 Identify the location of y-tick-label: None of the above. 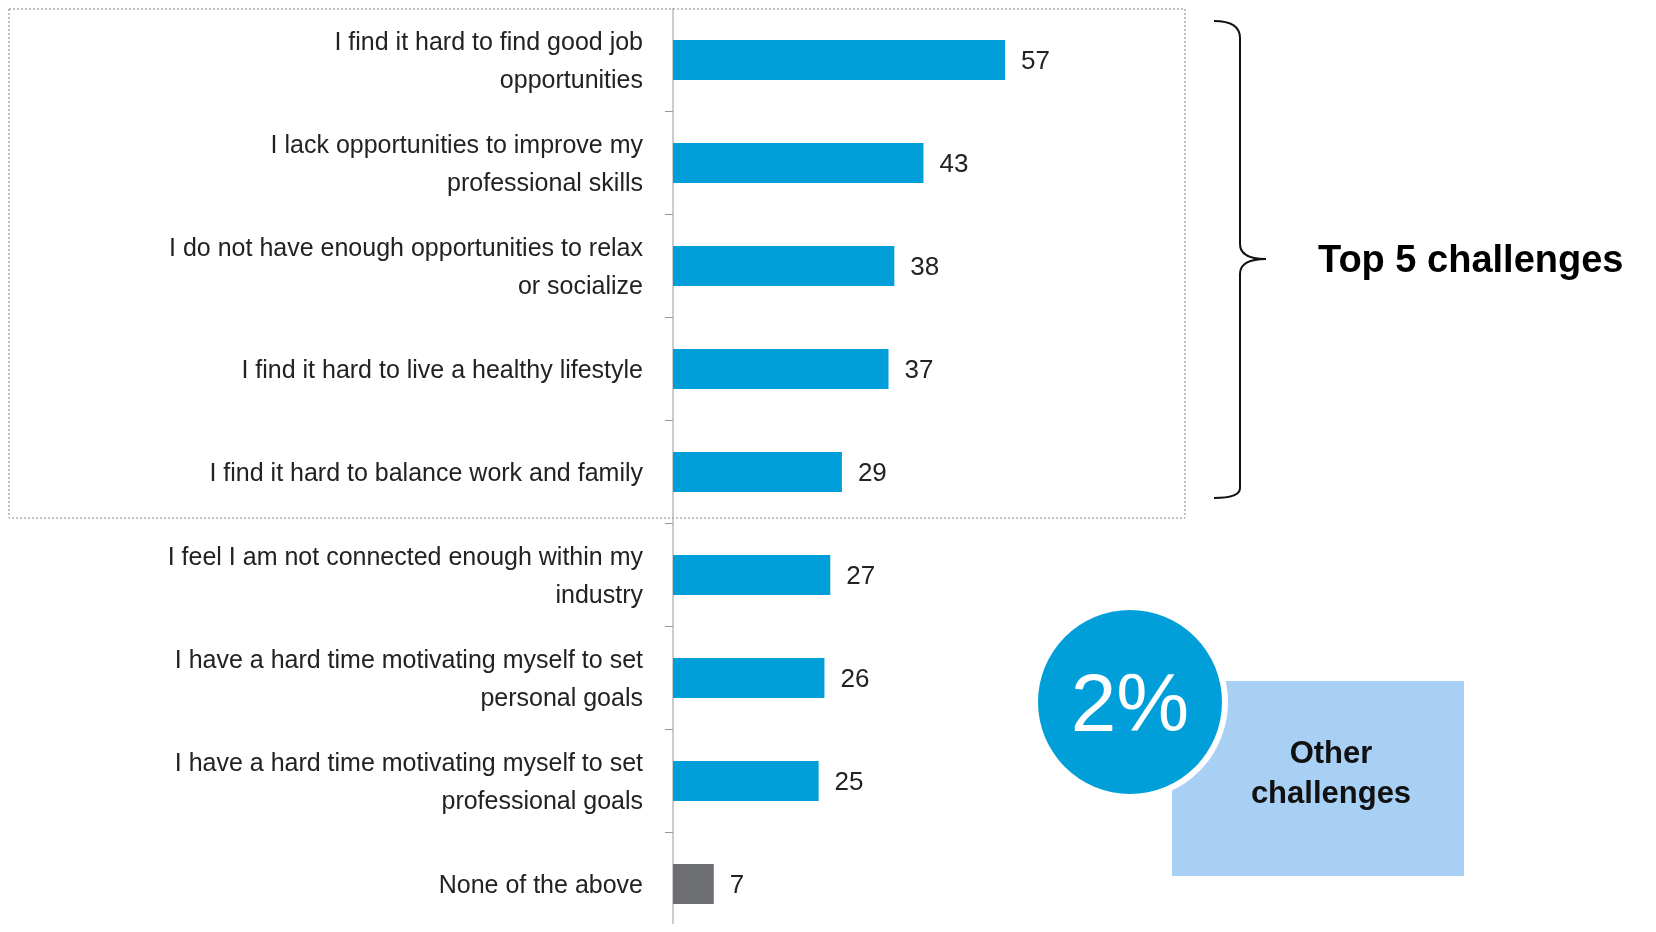
(540, 883).